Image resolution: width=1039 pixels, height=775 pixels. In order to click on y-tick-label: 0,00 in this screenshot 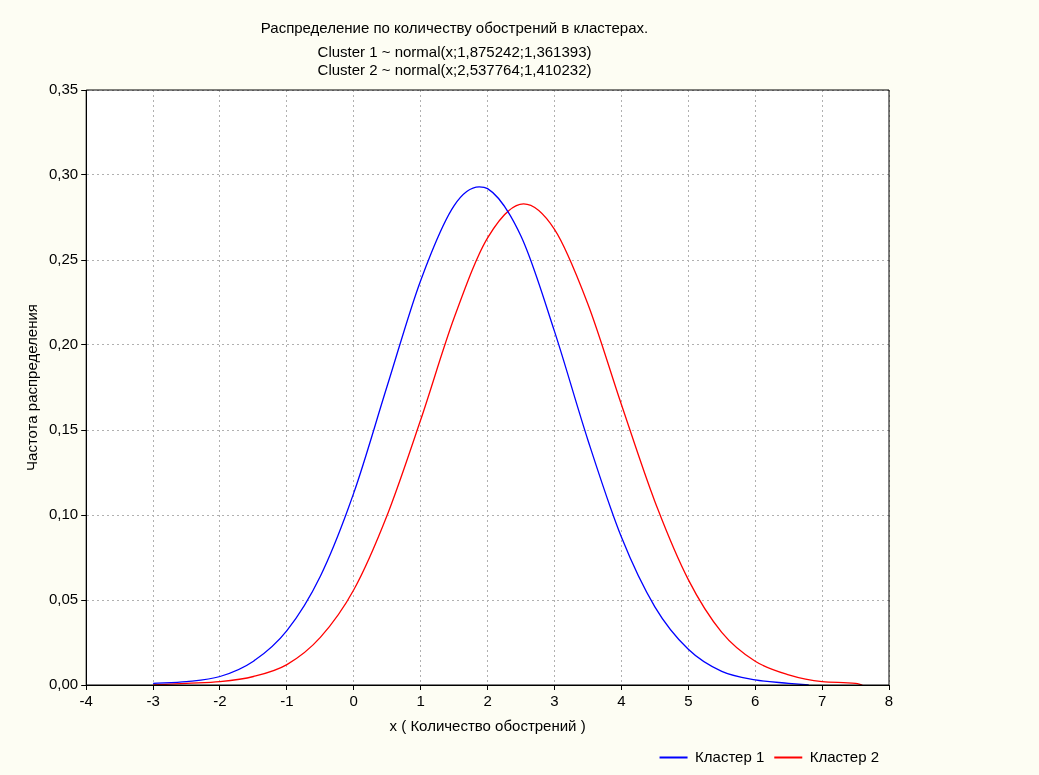, I will do `click(63, 684)`.